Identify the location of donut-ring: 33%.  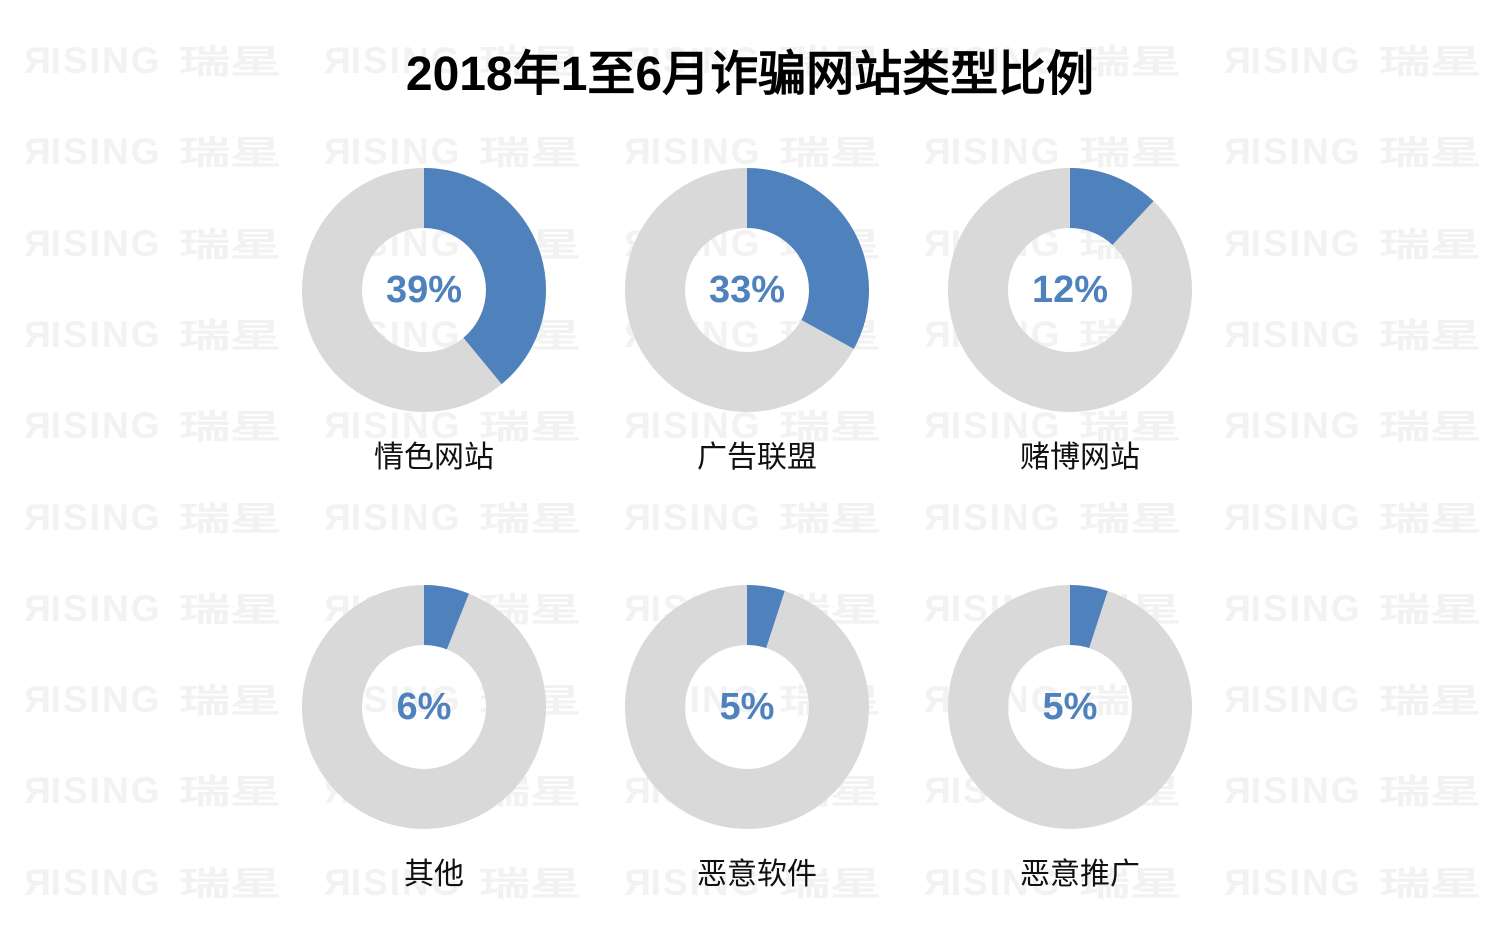
(747, 290).